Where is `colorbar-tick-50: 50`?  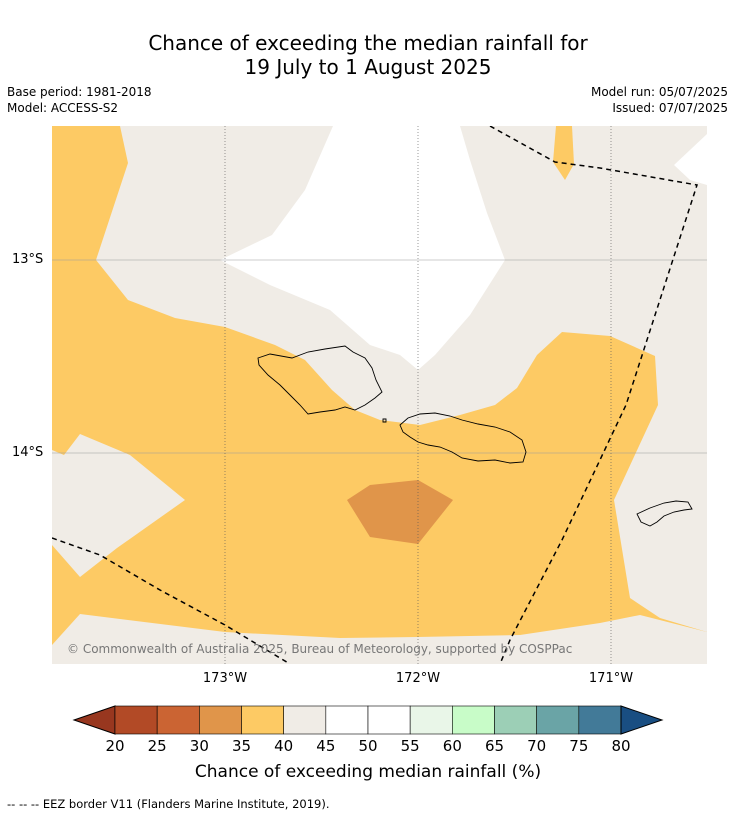 colorbar-tick-50: 50 is located at coordinates (368, 746).